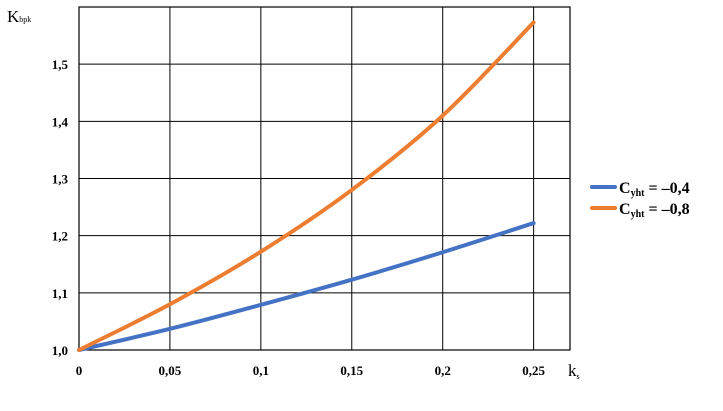 This screenshot has width=723, height=411. I want to click on x-tick-label: 0,2, so click(443, 370).